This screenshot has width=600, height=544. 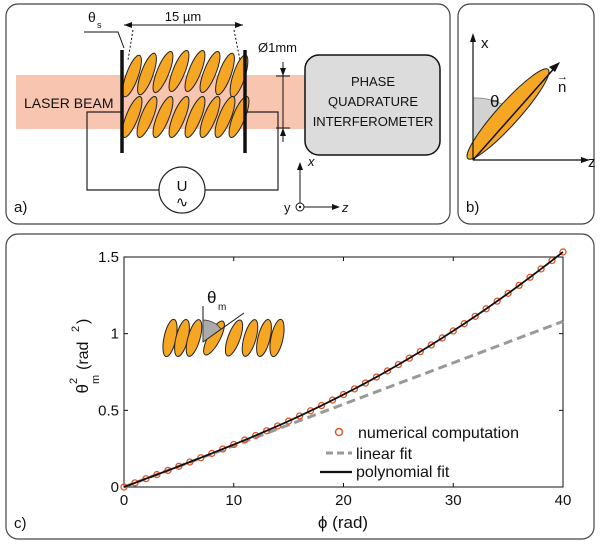 What do you see at coordinates (494, 101) in the screenshot?
I see `b-theta-label: θ` at bounding box center [494, 101].